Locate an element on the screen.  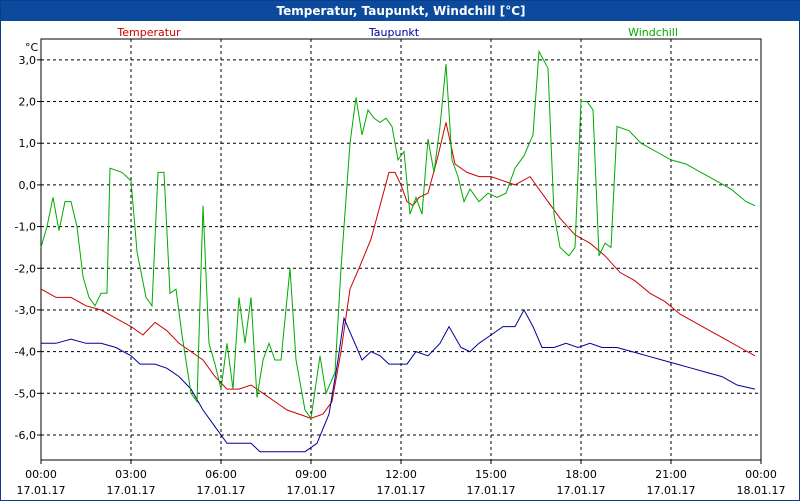
y-tick-label: -6,0 is located at coordinates (25, 435).